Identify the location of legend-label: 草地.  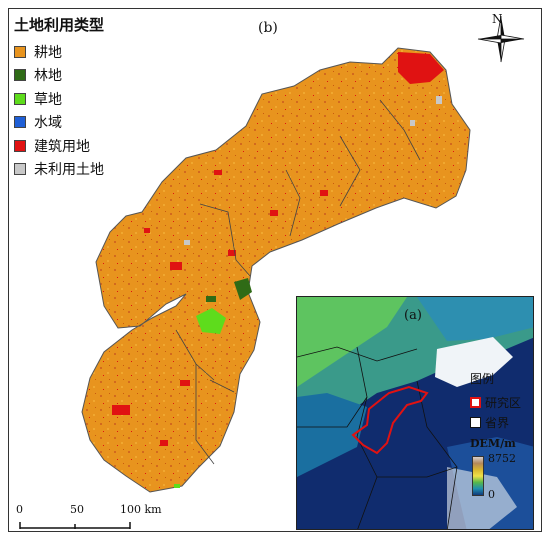
(48, 99).